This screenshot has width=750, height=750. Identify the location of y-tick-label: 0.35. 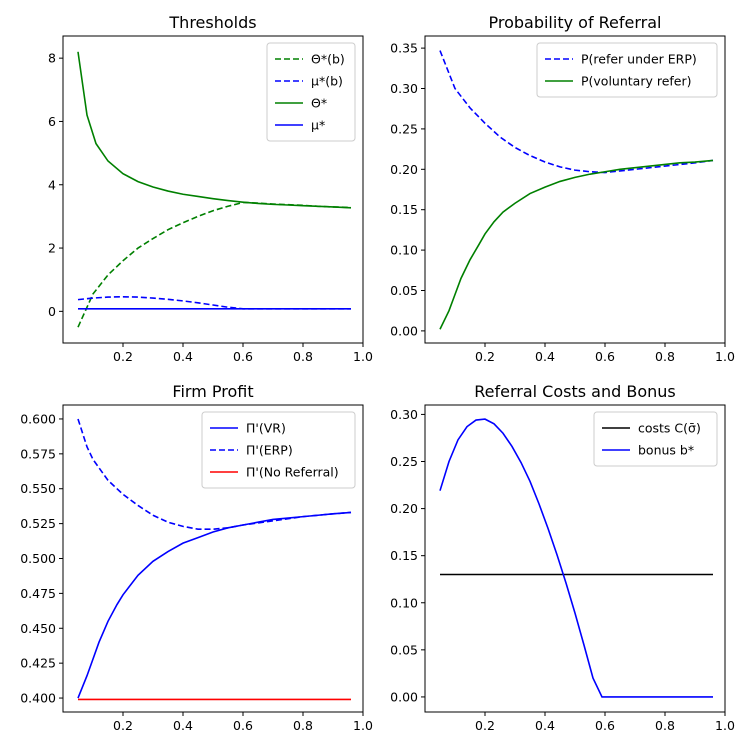
(404, 48).